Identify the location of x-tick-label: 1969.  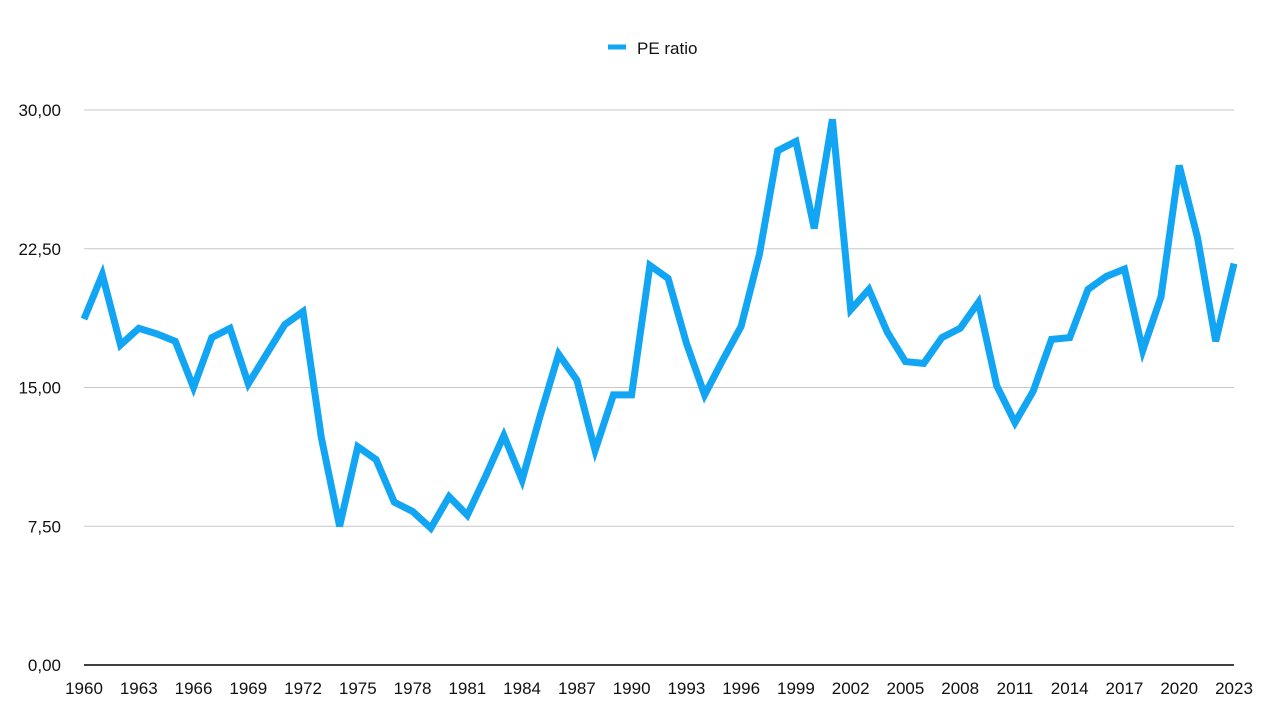
(248, 688).